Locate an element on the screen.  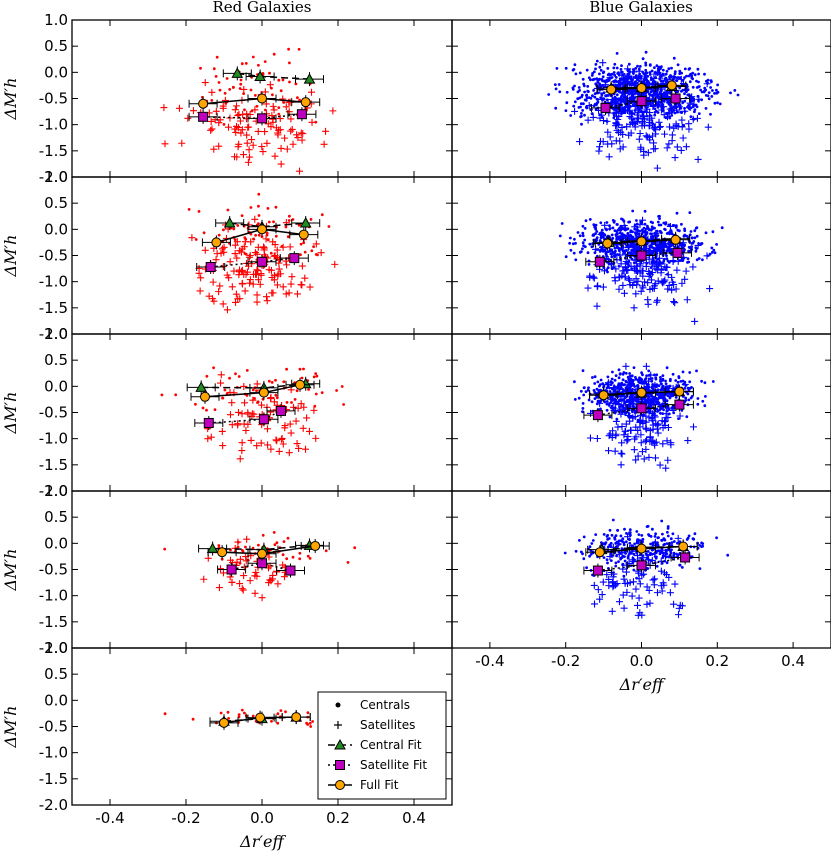
legend-satellite-fit-marker is located at coordinates (340, 765).